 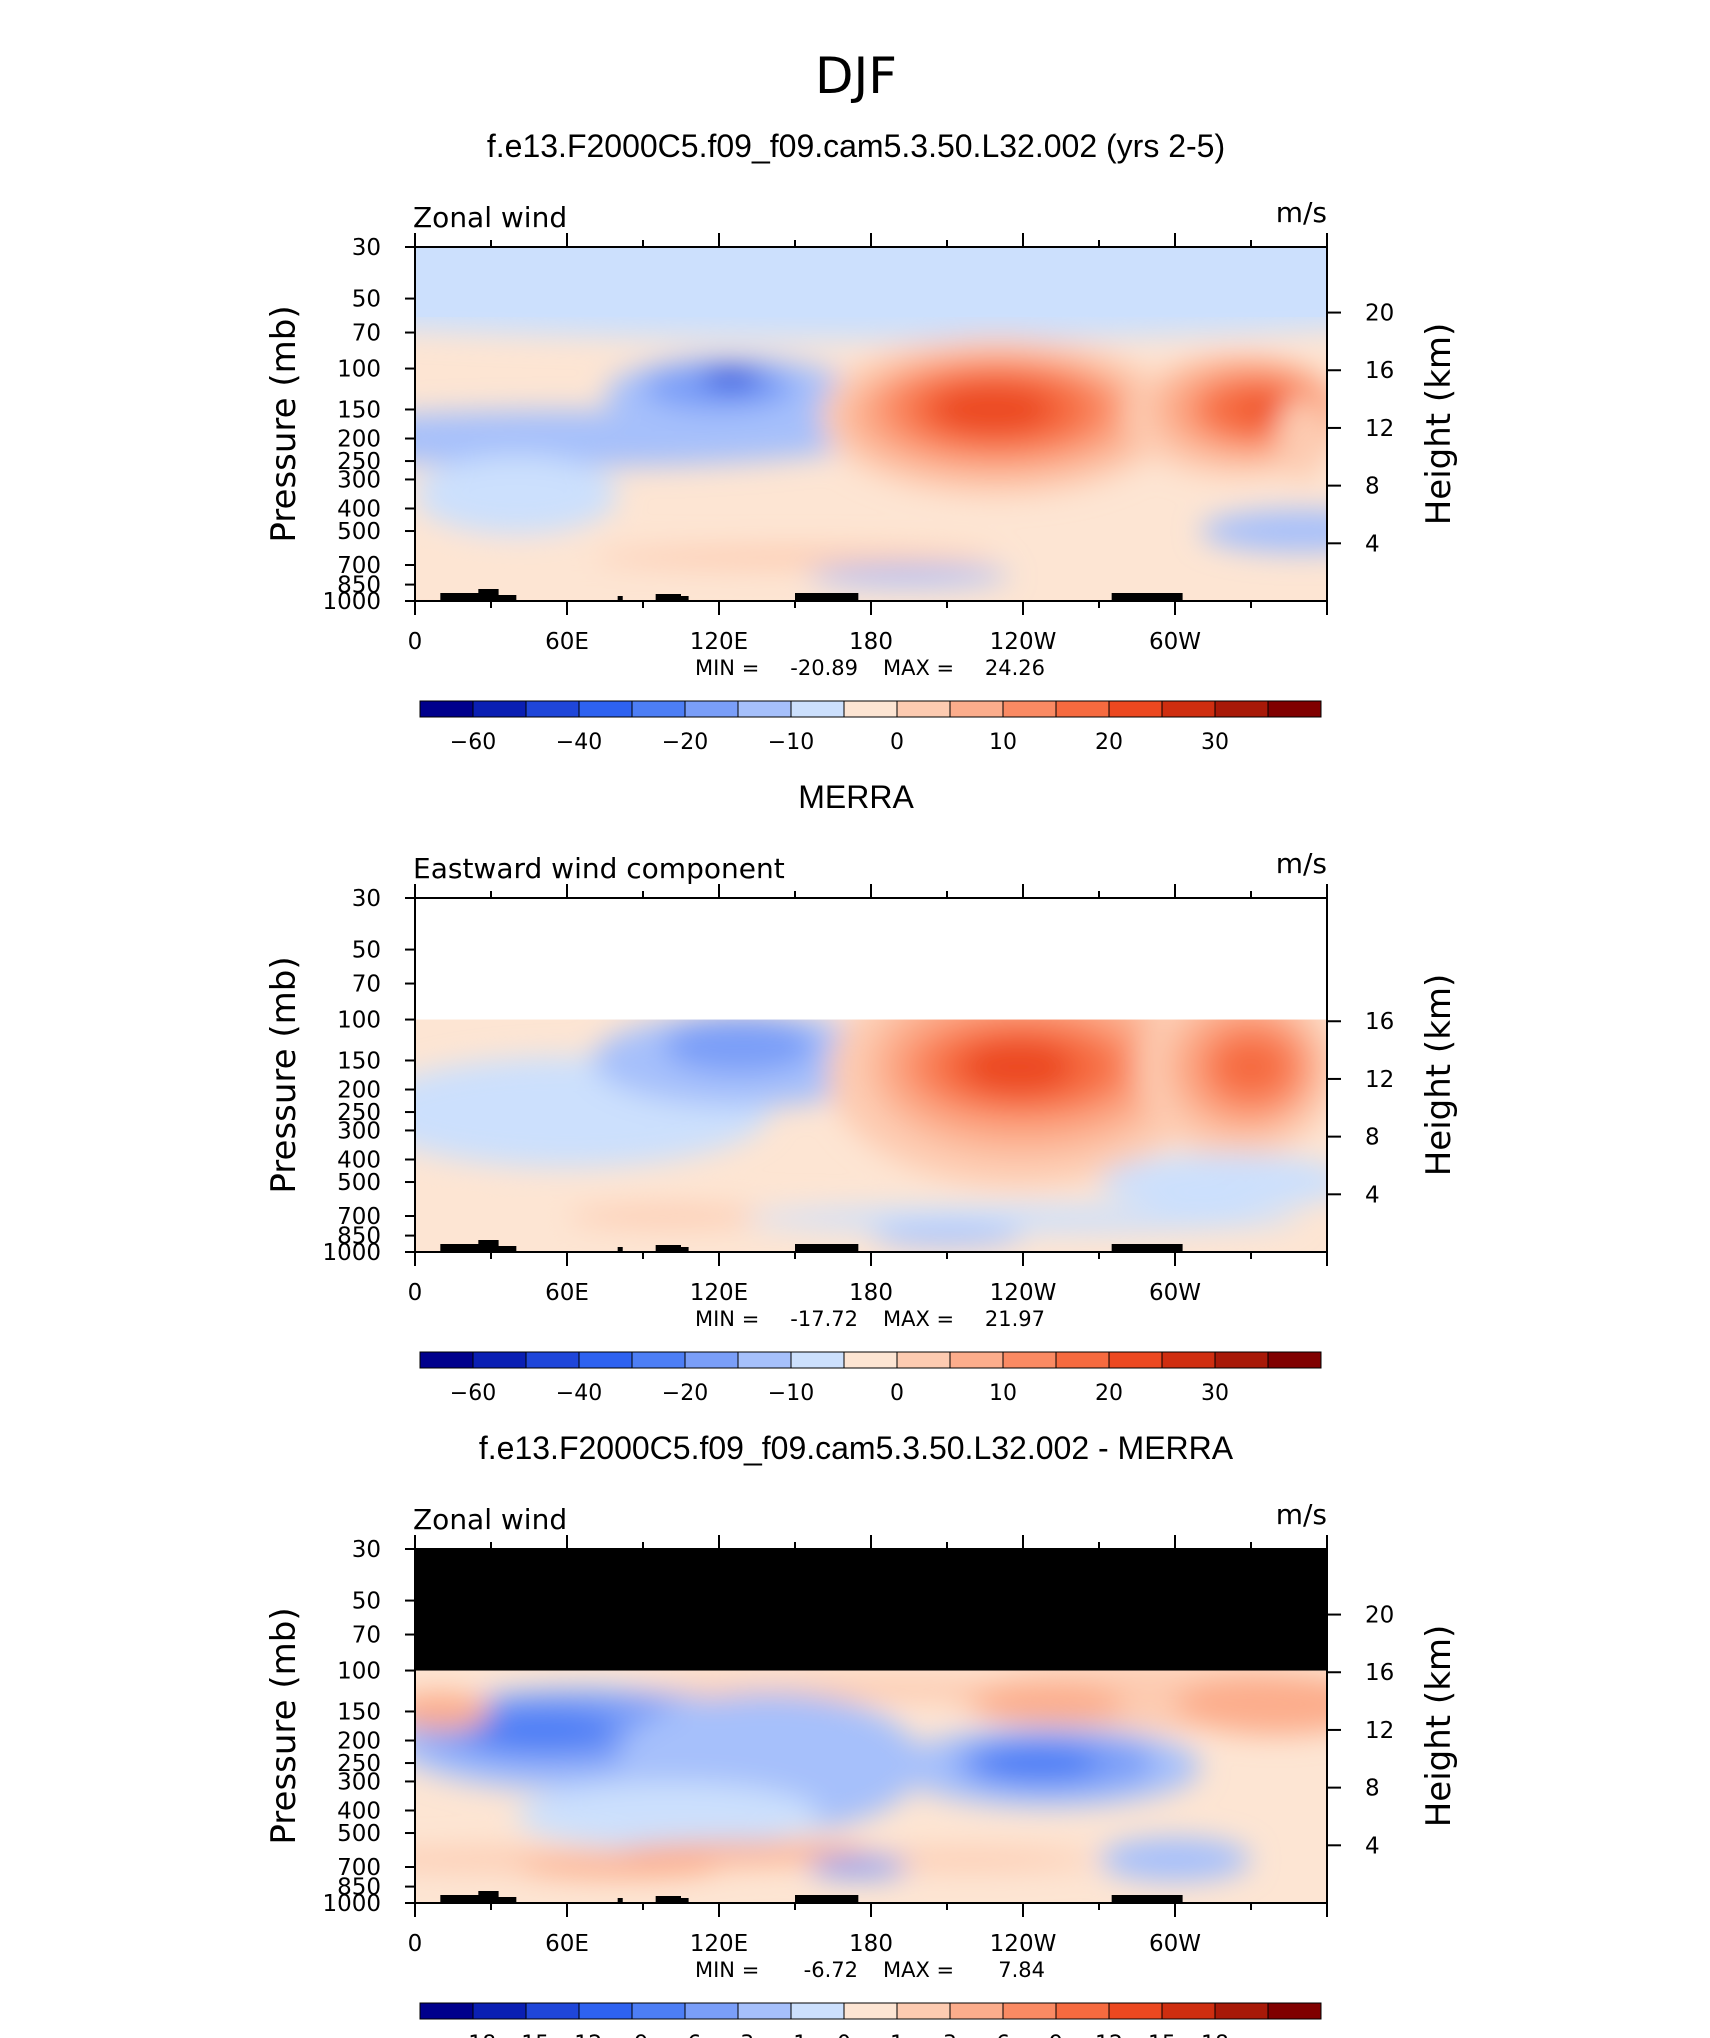 I want to click on max-value: 7.84, so click(x=1021, y=1970).